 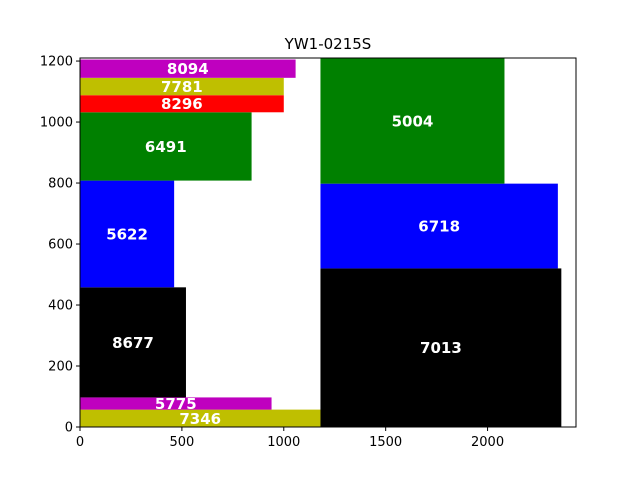 What do you see at coordinates (56, 62) in the screenshot?
I see `y-tick-label: 1200` at bounding box center [56, 62].